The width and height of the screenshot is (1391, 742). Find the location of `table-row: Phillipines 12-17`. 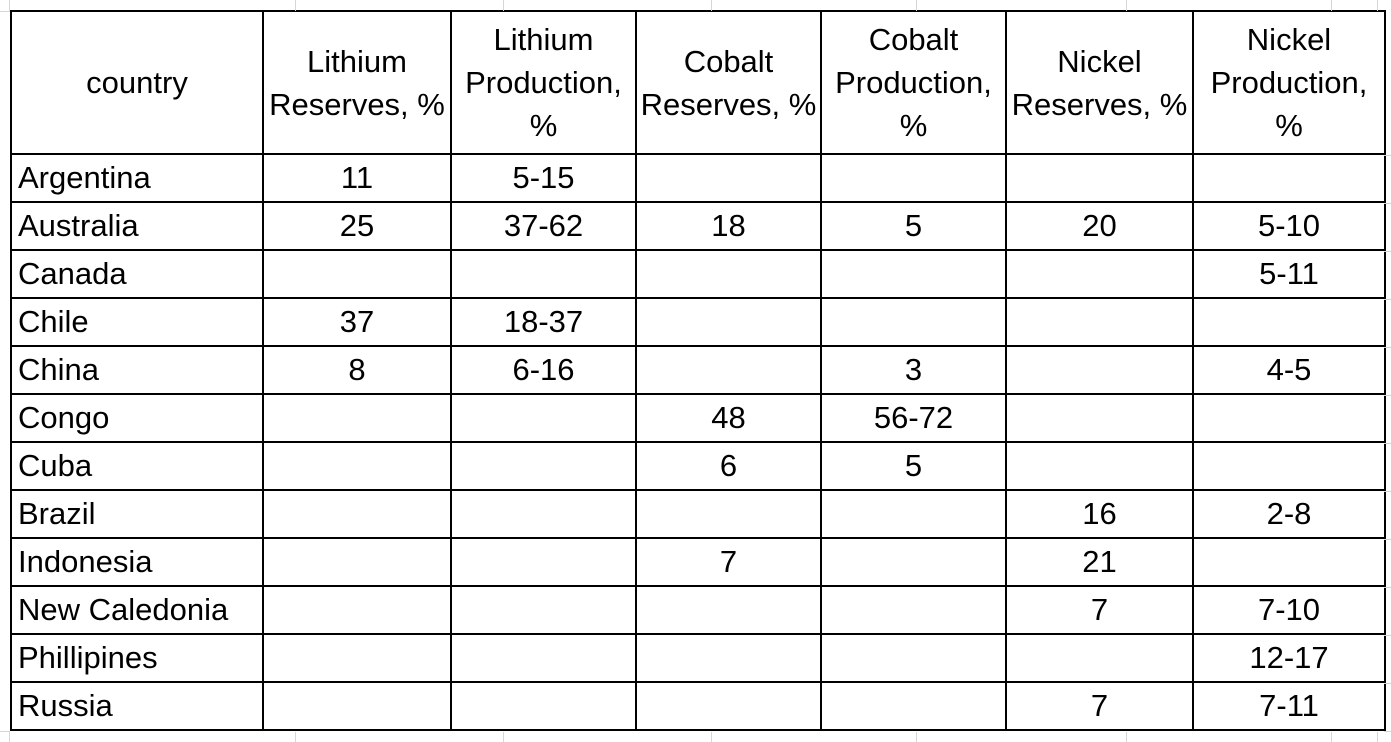

table-row: Phillipines 12-17 is located at coordinates (698, 658).